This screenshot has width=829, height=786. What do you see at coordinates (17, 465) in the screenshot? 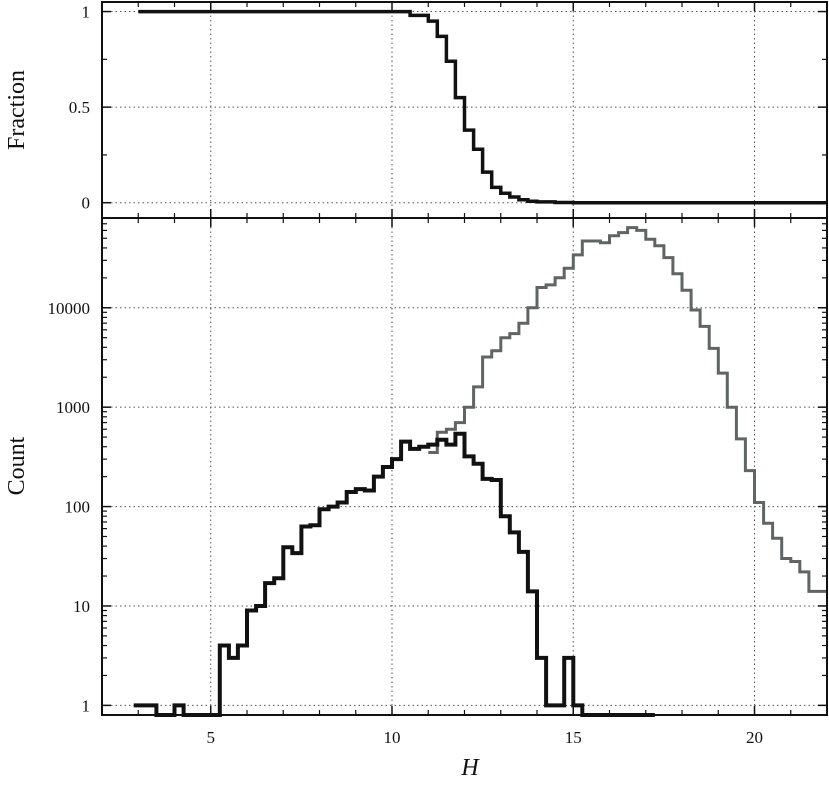
I see `bottom-y-axis-label: Count` at bounding box center [17, 465].